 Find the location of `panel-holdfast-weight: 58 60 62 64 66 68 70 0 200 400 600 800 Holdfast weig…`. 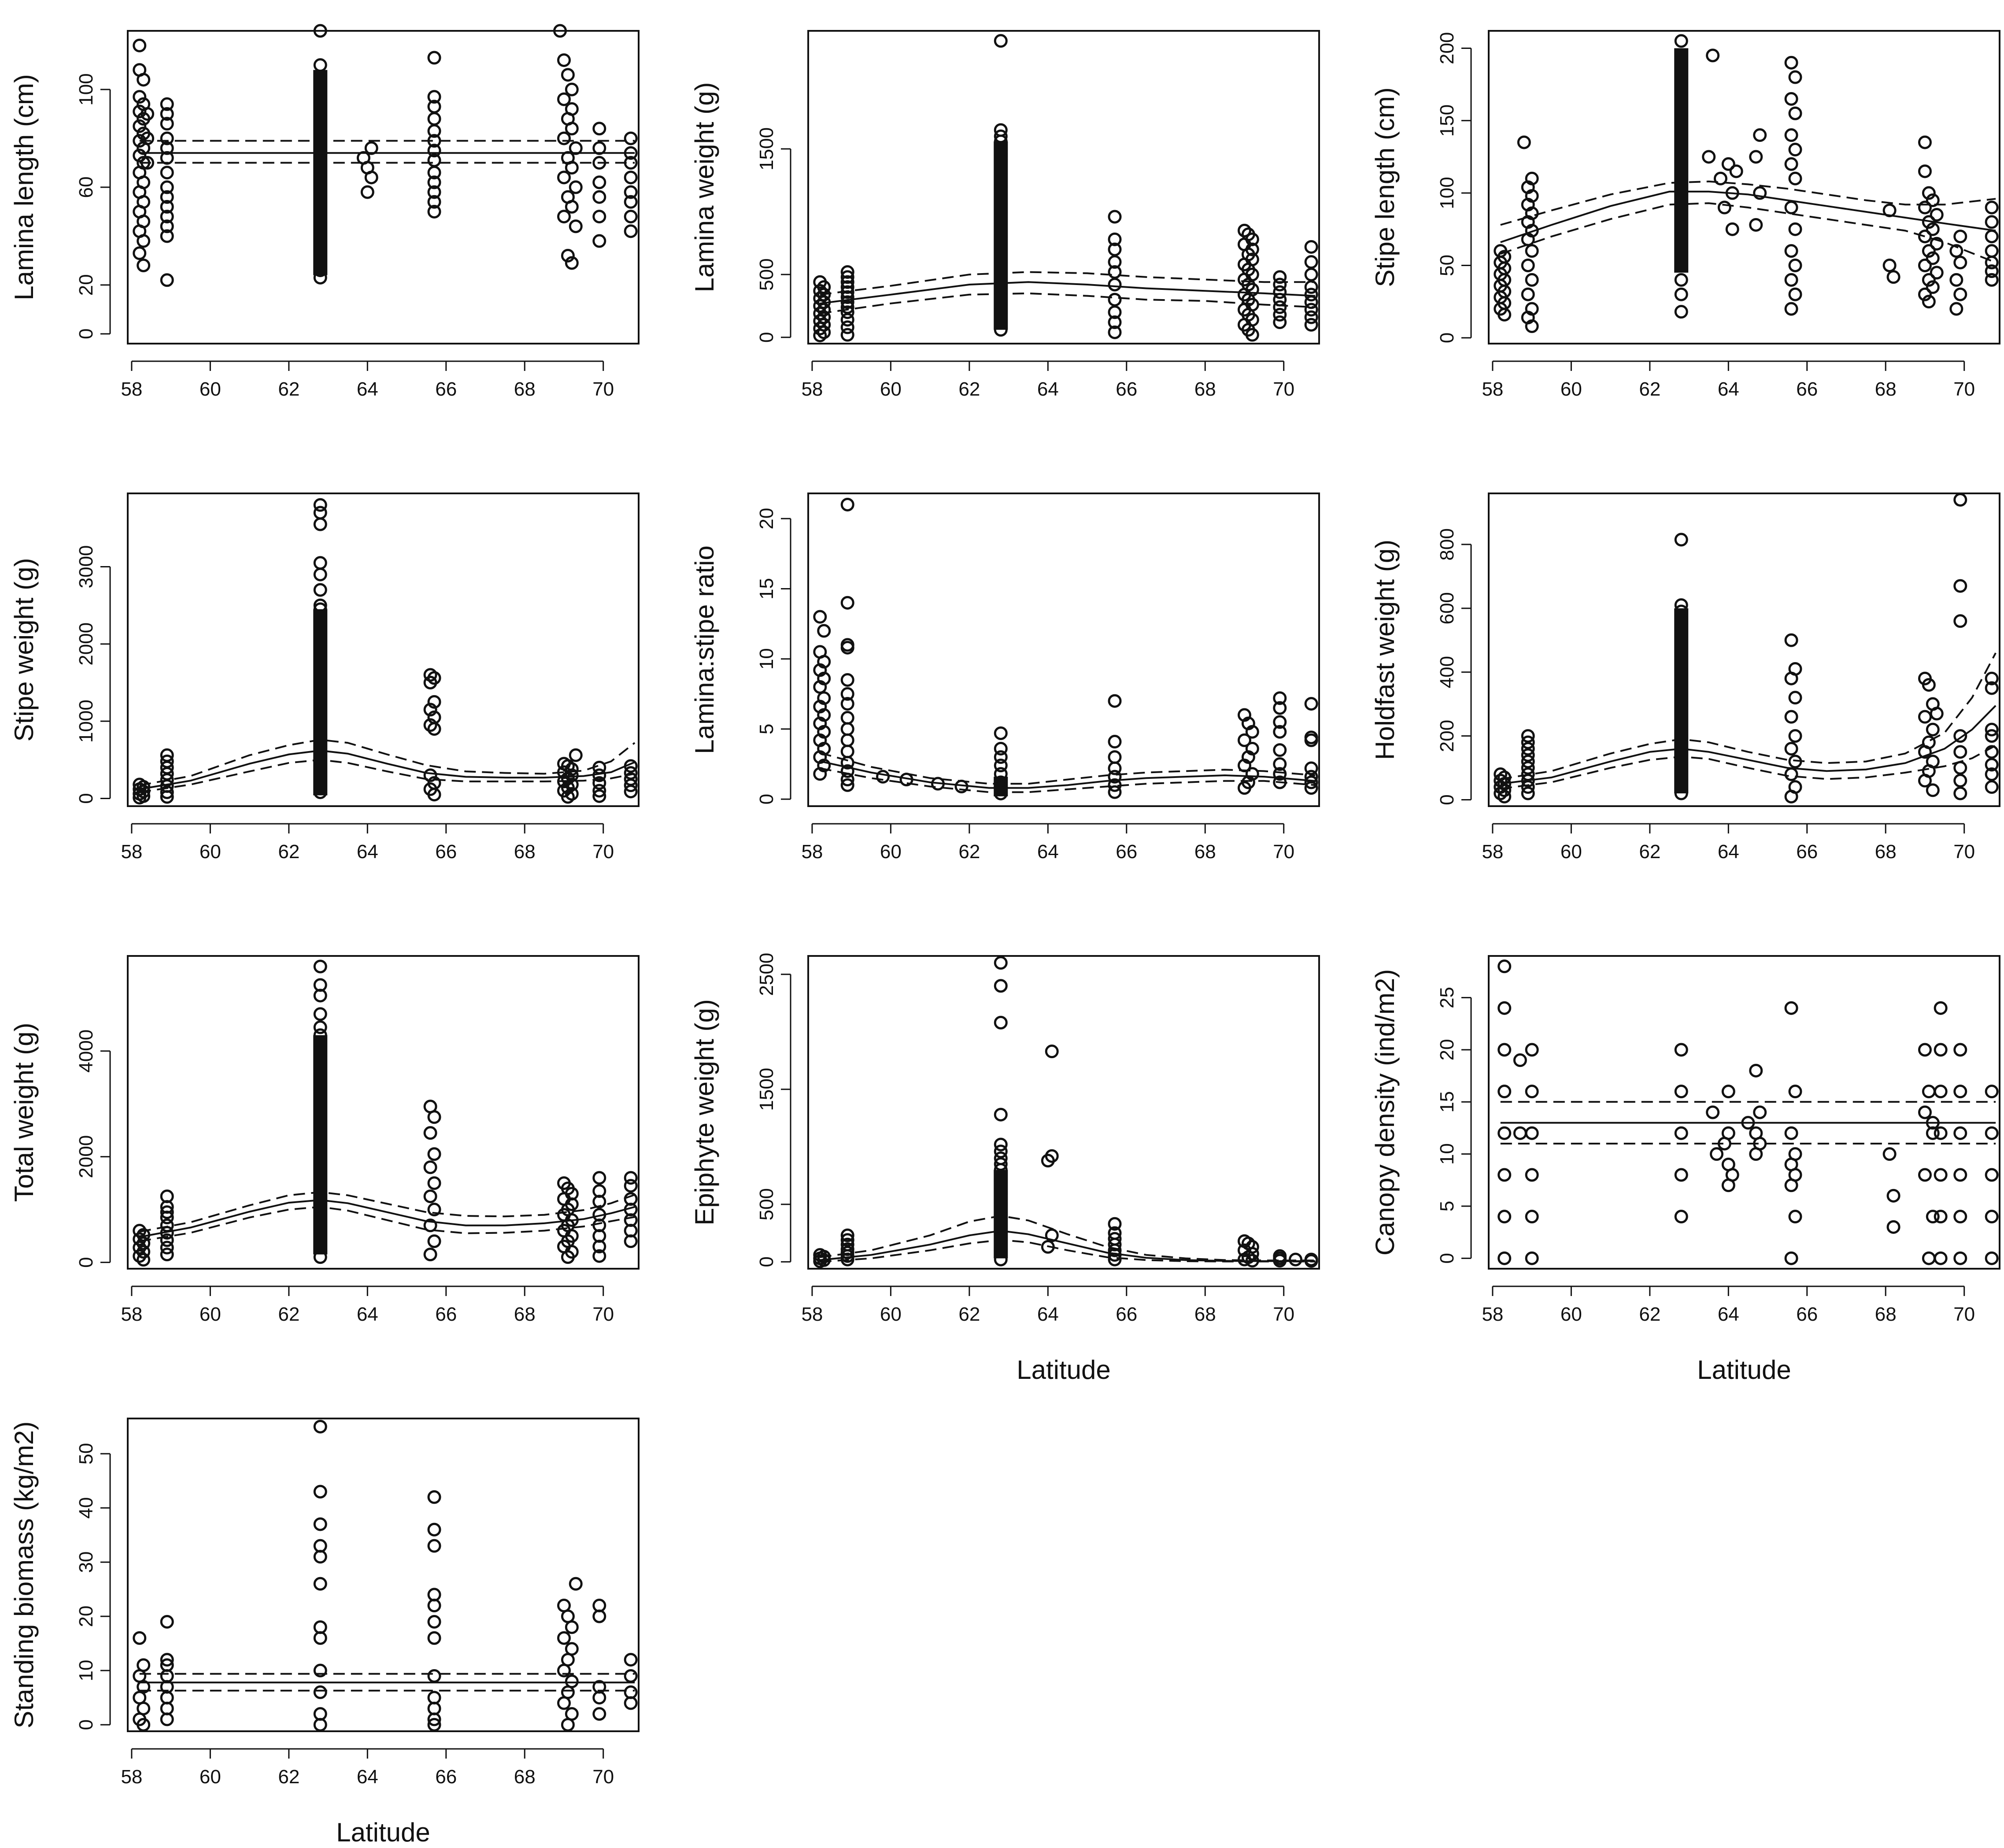

panel-holdfast-weight: 58 60 62 64 66 68 70 0 200 400 600 800 Holdfast weig… is located at coordinates (1685, 678).